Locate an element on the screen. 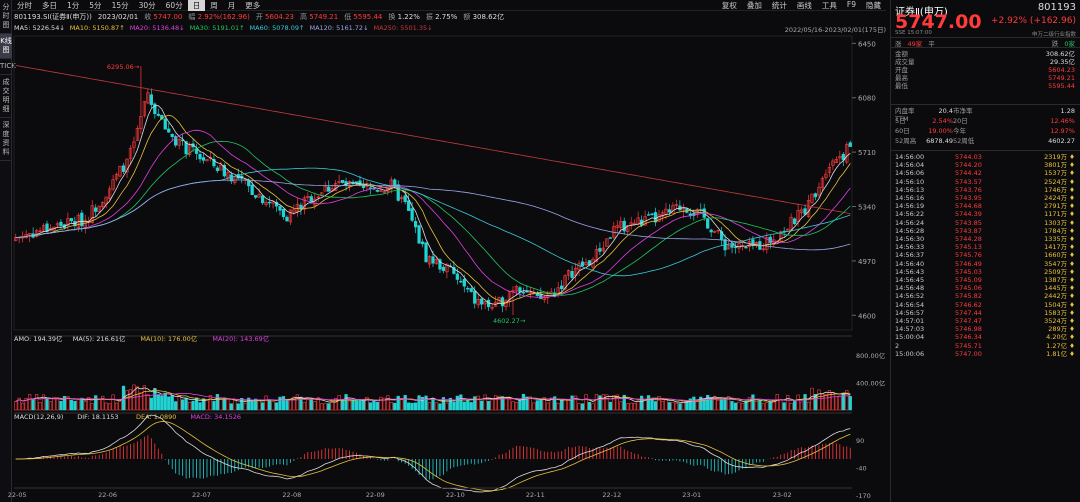  tick-row: 14:56:52 5745.82 2442万 ♦ is located at coordinates (985, 296).